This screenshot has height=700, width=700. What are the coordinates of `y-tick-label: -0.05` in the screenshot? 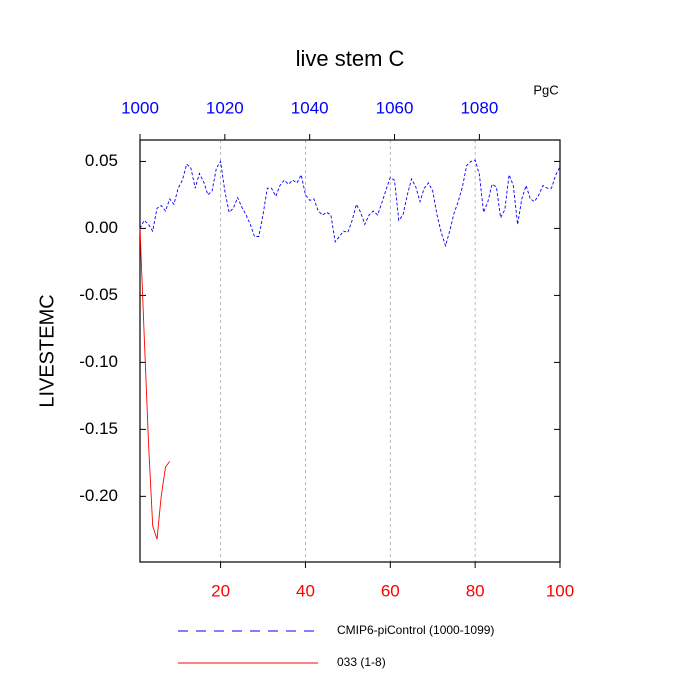 It's located at (98, 294).